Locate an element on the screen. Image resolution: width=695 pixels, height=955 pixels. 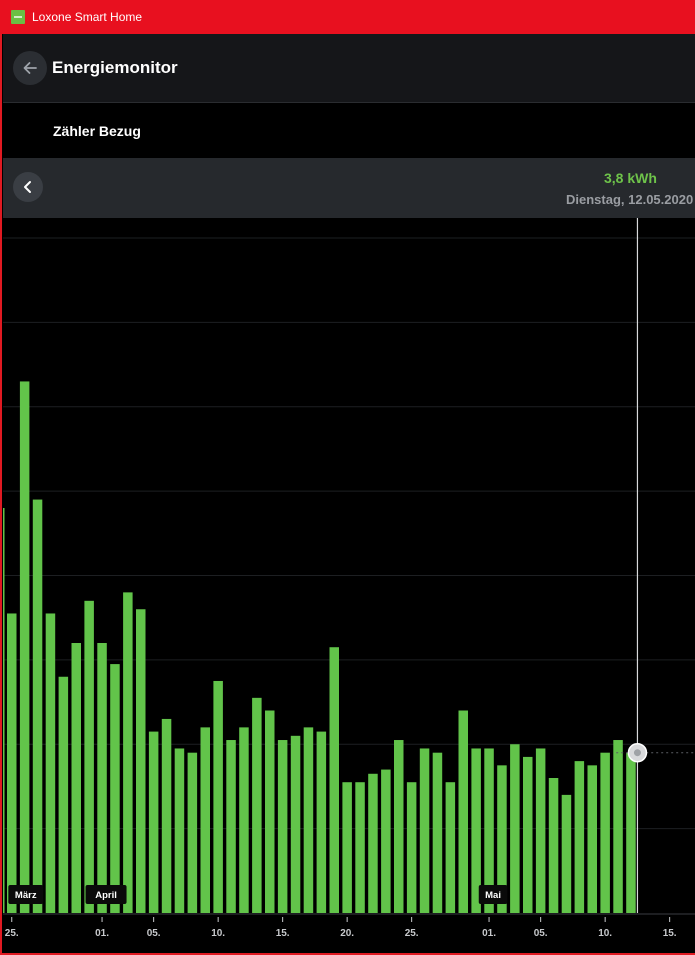
meter-title: Zähler Bezug is located at coordinates (97, 131).